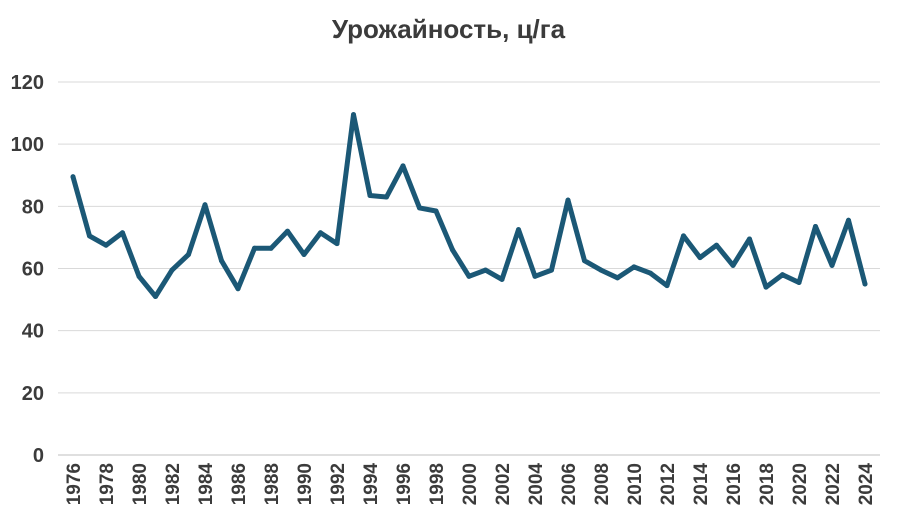 The width and height of the screenshot is (897, 525). I want to click on x-tick-label: 1976, so click(74, 484).